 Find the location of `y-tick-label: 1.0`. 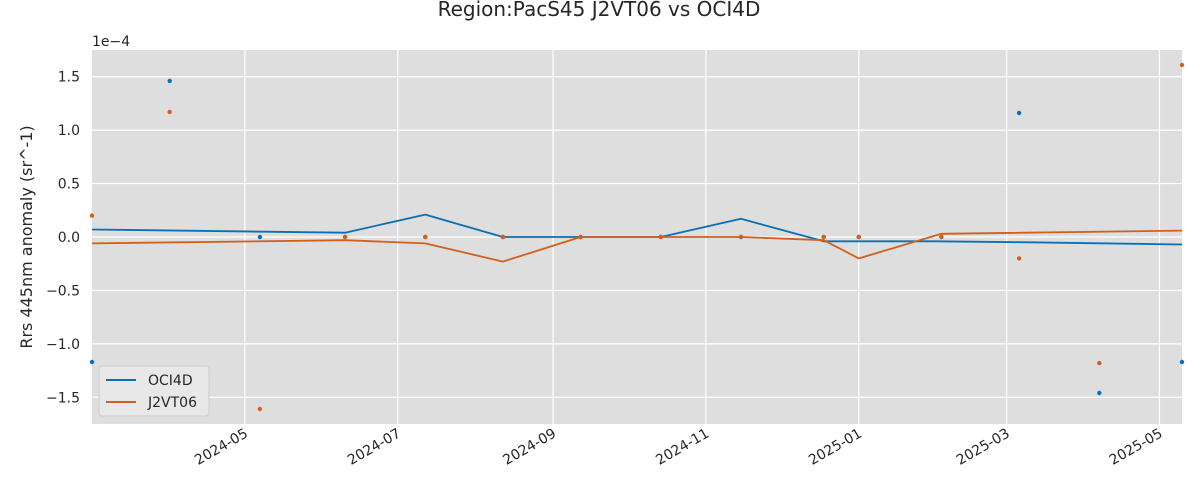

y-tick-label: 1.0 is located at coordinates (69, 131).